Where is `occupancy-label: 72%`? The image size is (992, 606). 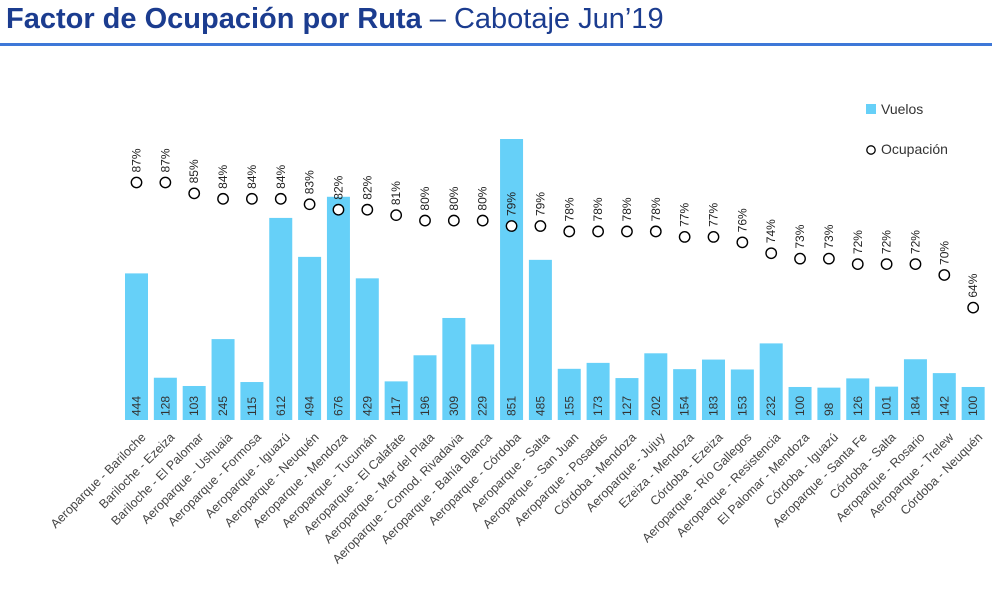
occupancy-label: 72% is located at coordinates (858, 242).